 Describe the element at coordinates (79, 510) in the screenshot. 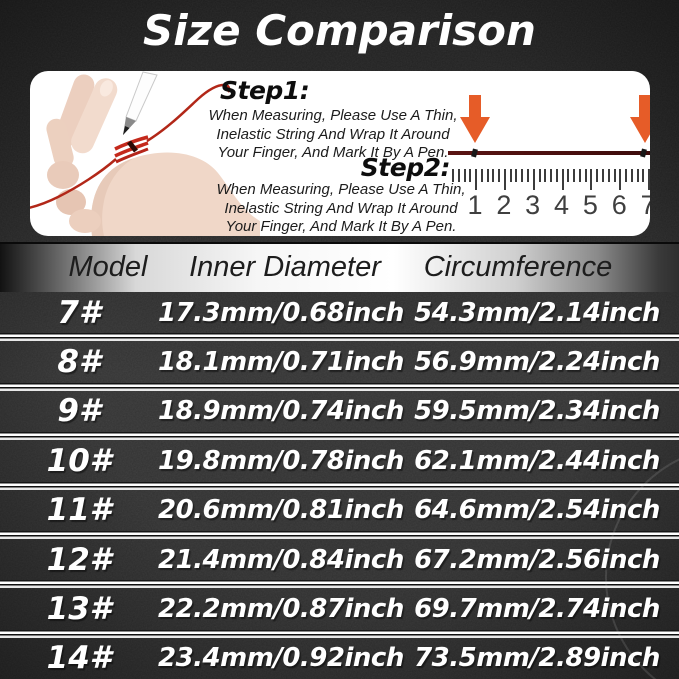

I see `model-cell: 11#` at that location.